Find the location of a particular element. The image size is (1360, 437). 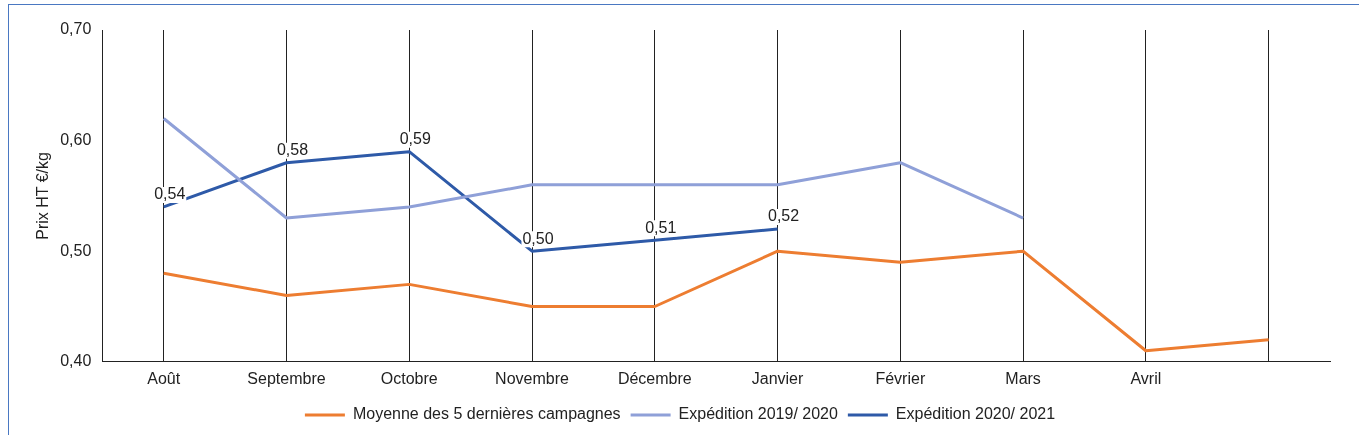

legend-label: Moyenne des 5 dernières campagnes is located at coordinates (486, 414).